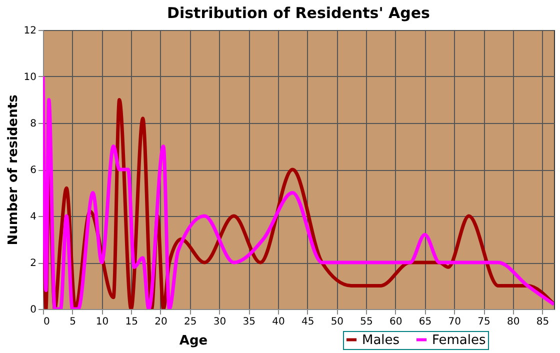 Image resolution: width=560 pixels, height=353 pixels. Describe the element at coordinates (193, 341) in the screenshot. I see `x-axis-title: Age` at that location.